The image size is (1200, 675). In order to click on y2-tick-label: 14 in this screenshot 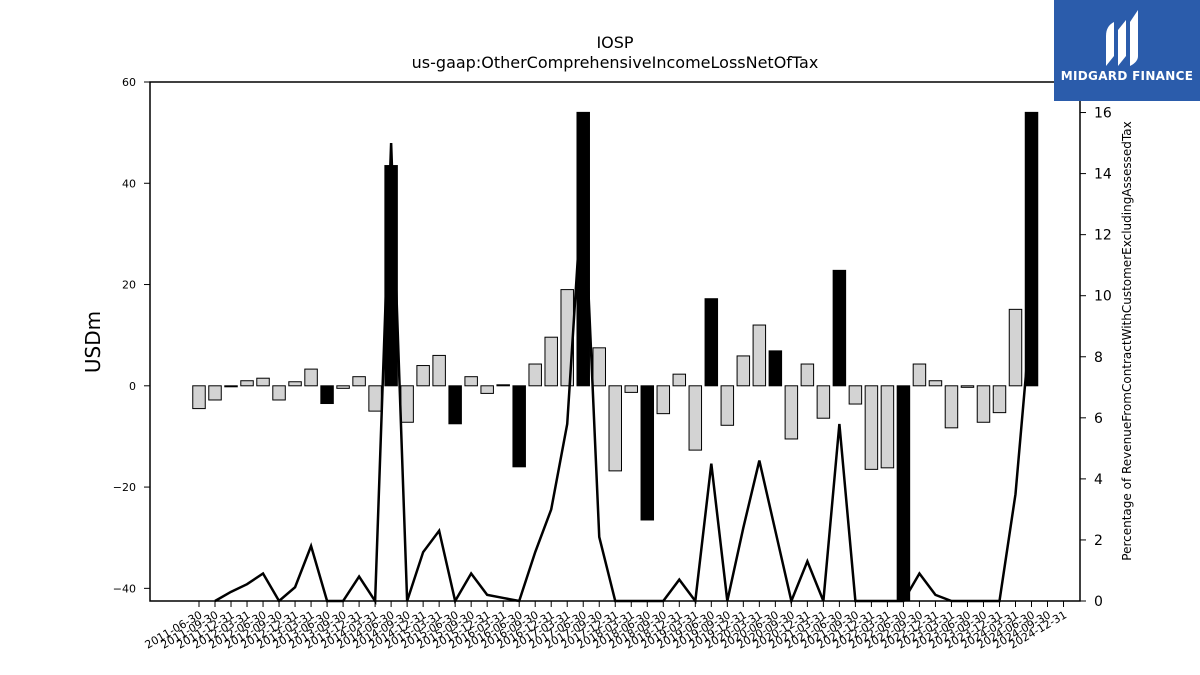, I will do `click(1103, 175)`.